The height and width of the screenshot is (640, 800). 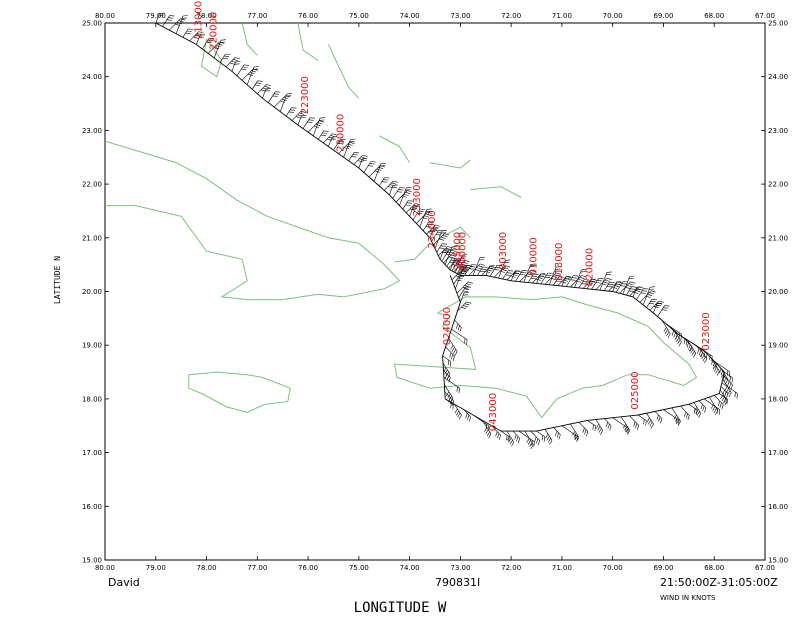 I want to click on wind-units: WIND IN KNOTS, so click(x=688, y=598).